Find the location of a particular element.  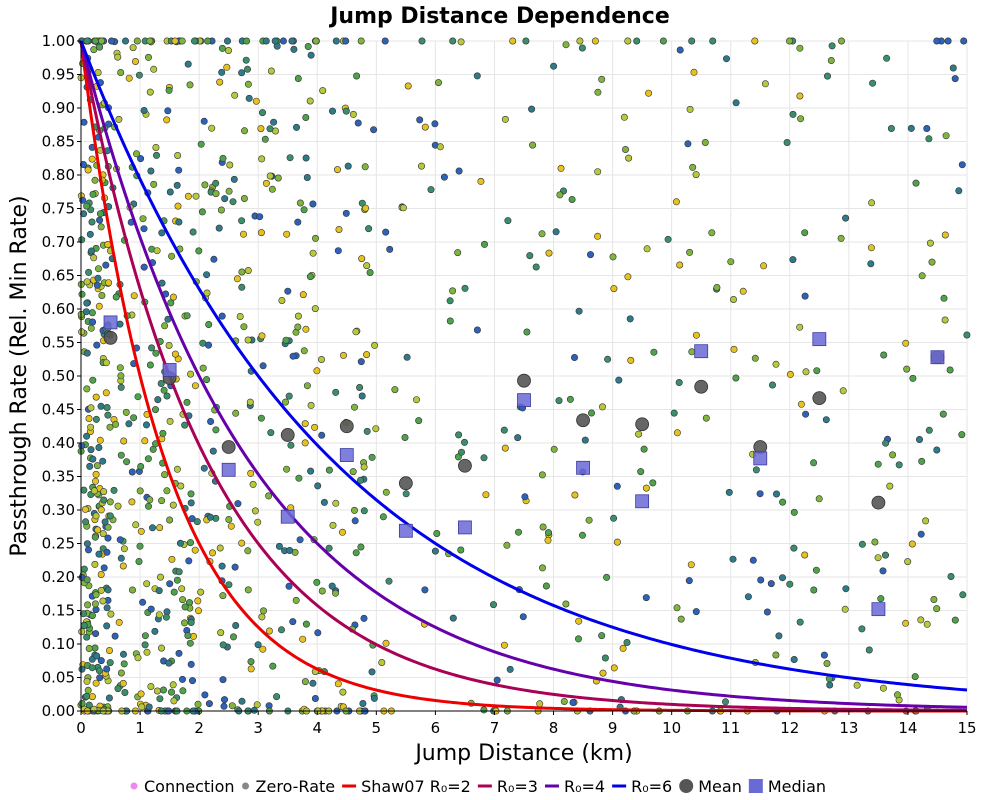

x-tick-label: 4 is located at coordinates (317, 728).